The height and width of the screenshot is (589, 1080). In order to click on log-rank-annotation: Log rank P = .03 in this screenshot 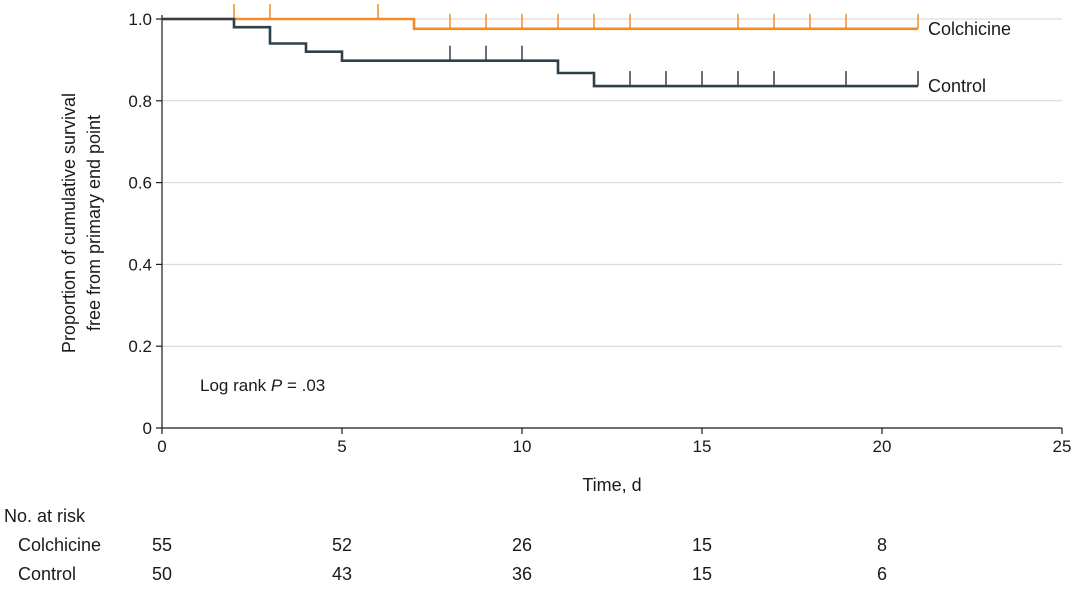, I will do `click(262, 385)`.